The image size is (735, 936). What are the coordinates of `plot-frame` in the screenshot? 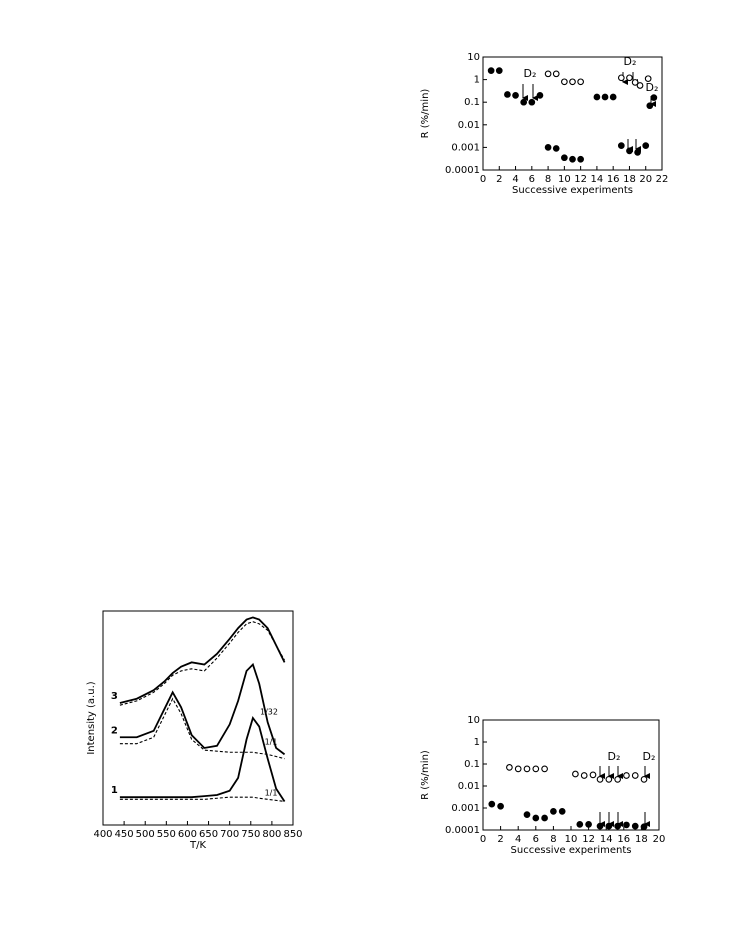 It's located at (198, 718).